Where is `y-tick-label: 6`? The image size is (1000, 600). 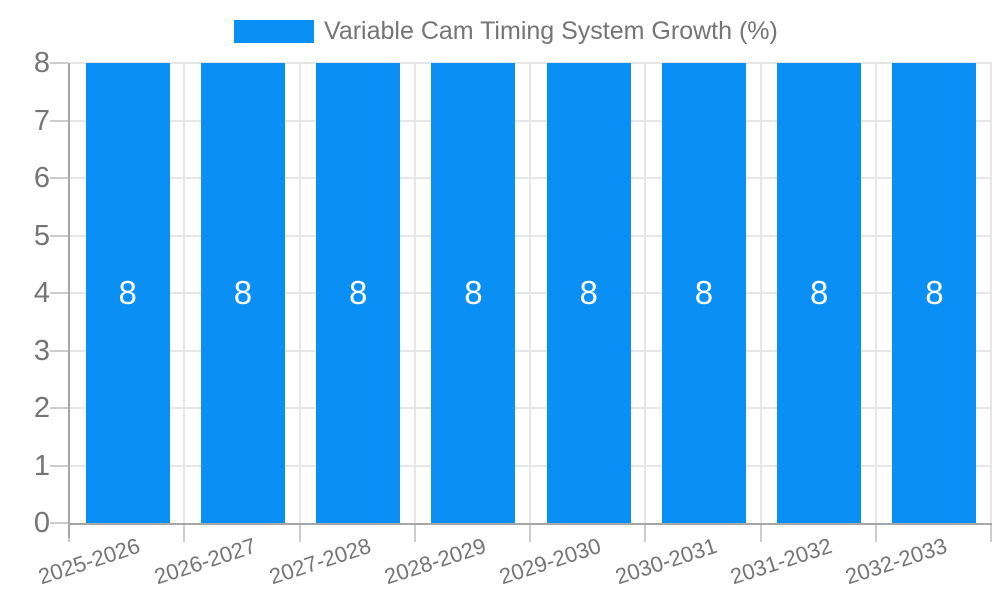 y-tick-label: 6 is located at coordinates (41, 178).